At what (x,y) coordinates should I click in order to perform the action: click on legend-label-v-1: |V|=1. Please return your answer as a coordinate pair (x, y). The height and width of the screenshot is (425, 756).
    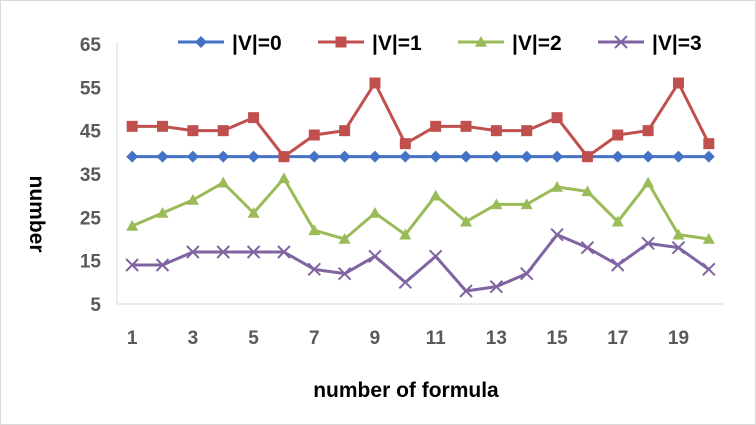
    Looking at the image, I should click on (397, 43).